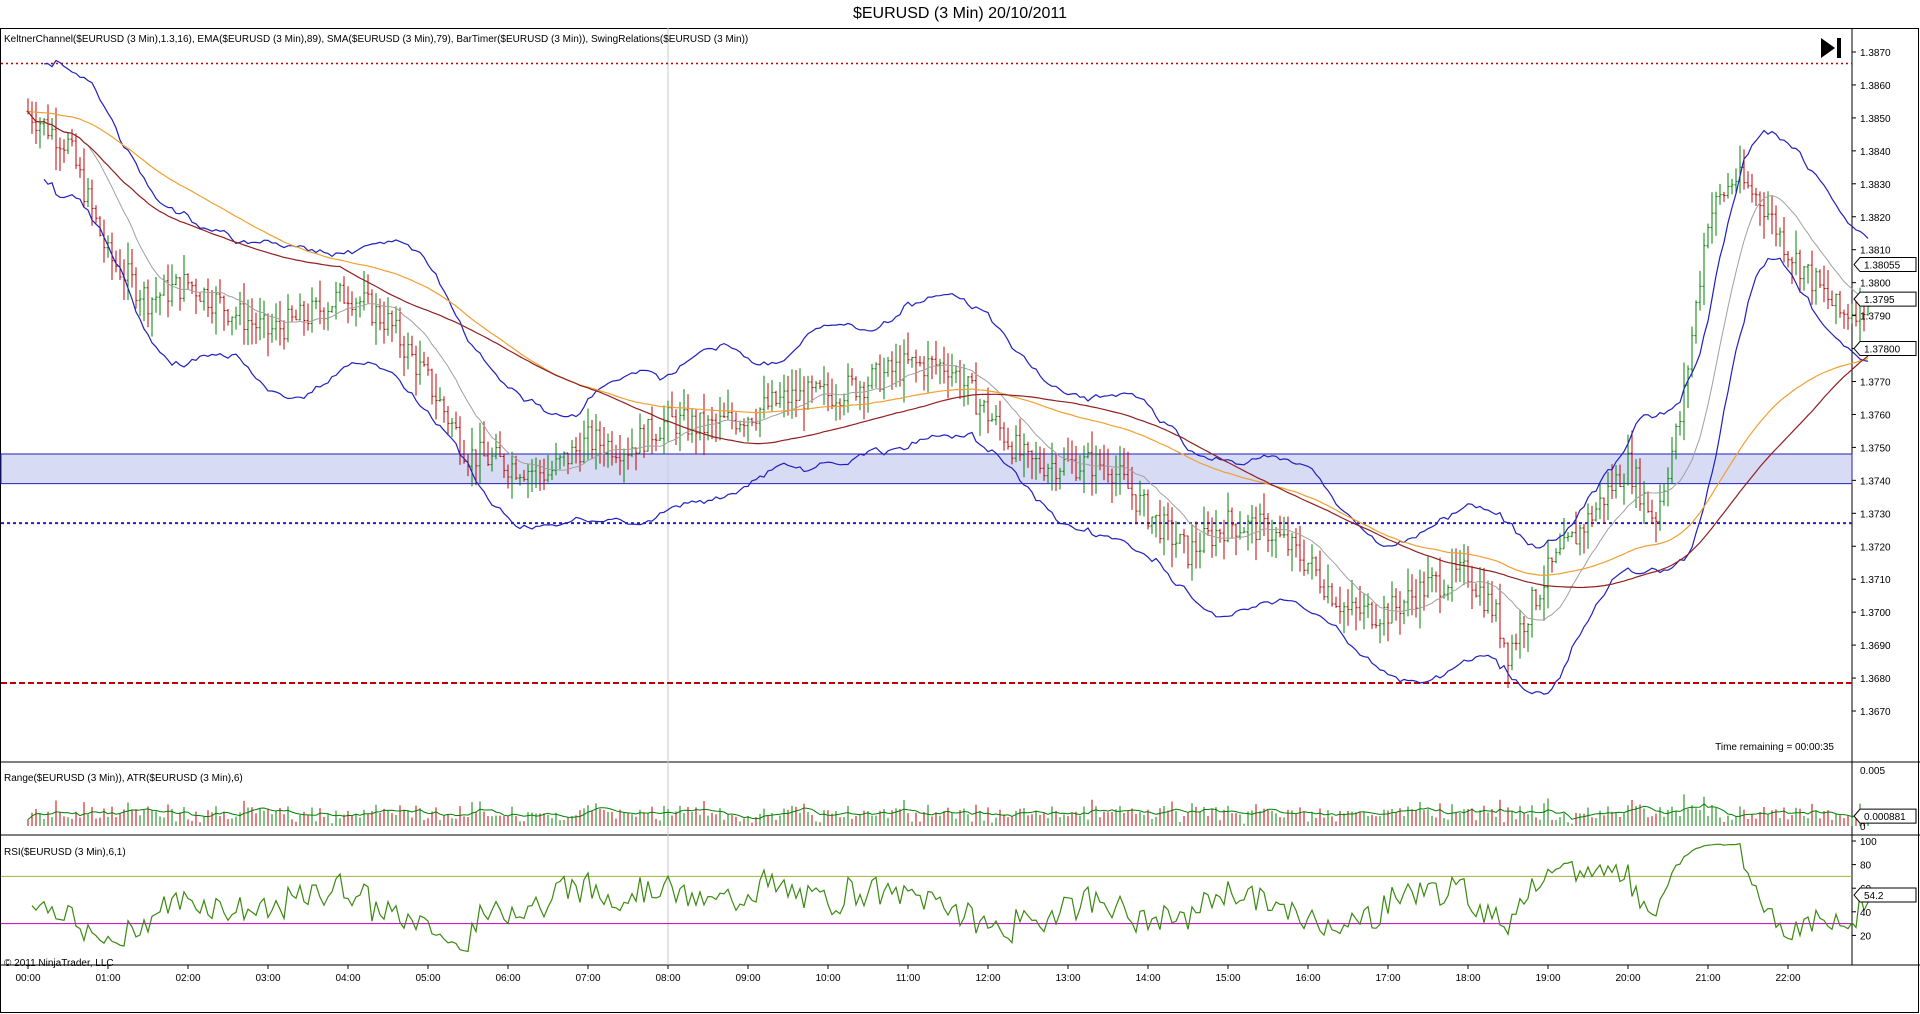  What do you see at coordinates (1875, 251) in the screenshot?
I see `price-tick-label: 1.3810` at bounding box center [1875, 251].